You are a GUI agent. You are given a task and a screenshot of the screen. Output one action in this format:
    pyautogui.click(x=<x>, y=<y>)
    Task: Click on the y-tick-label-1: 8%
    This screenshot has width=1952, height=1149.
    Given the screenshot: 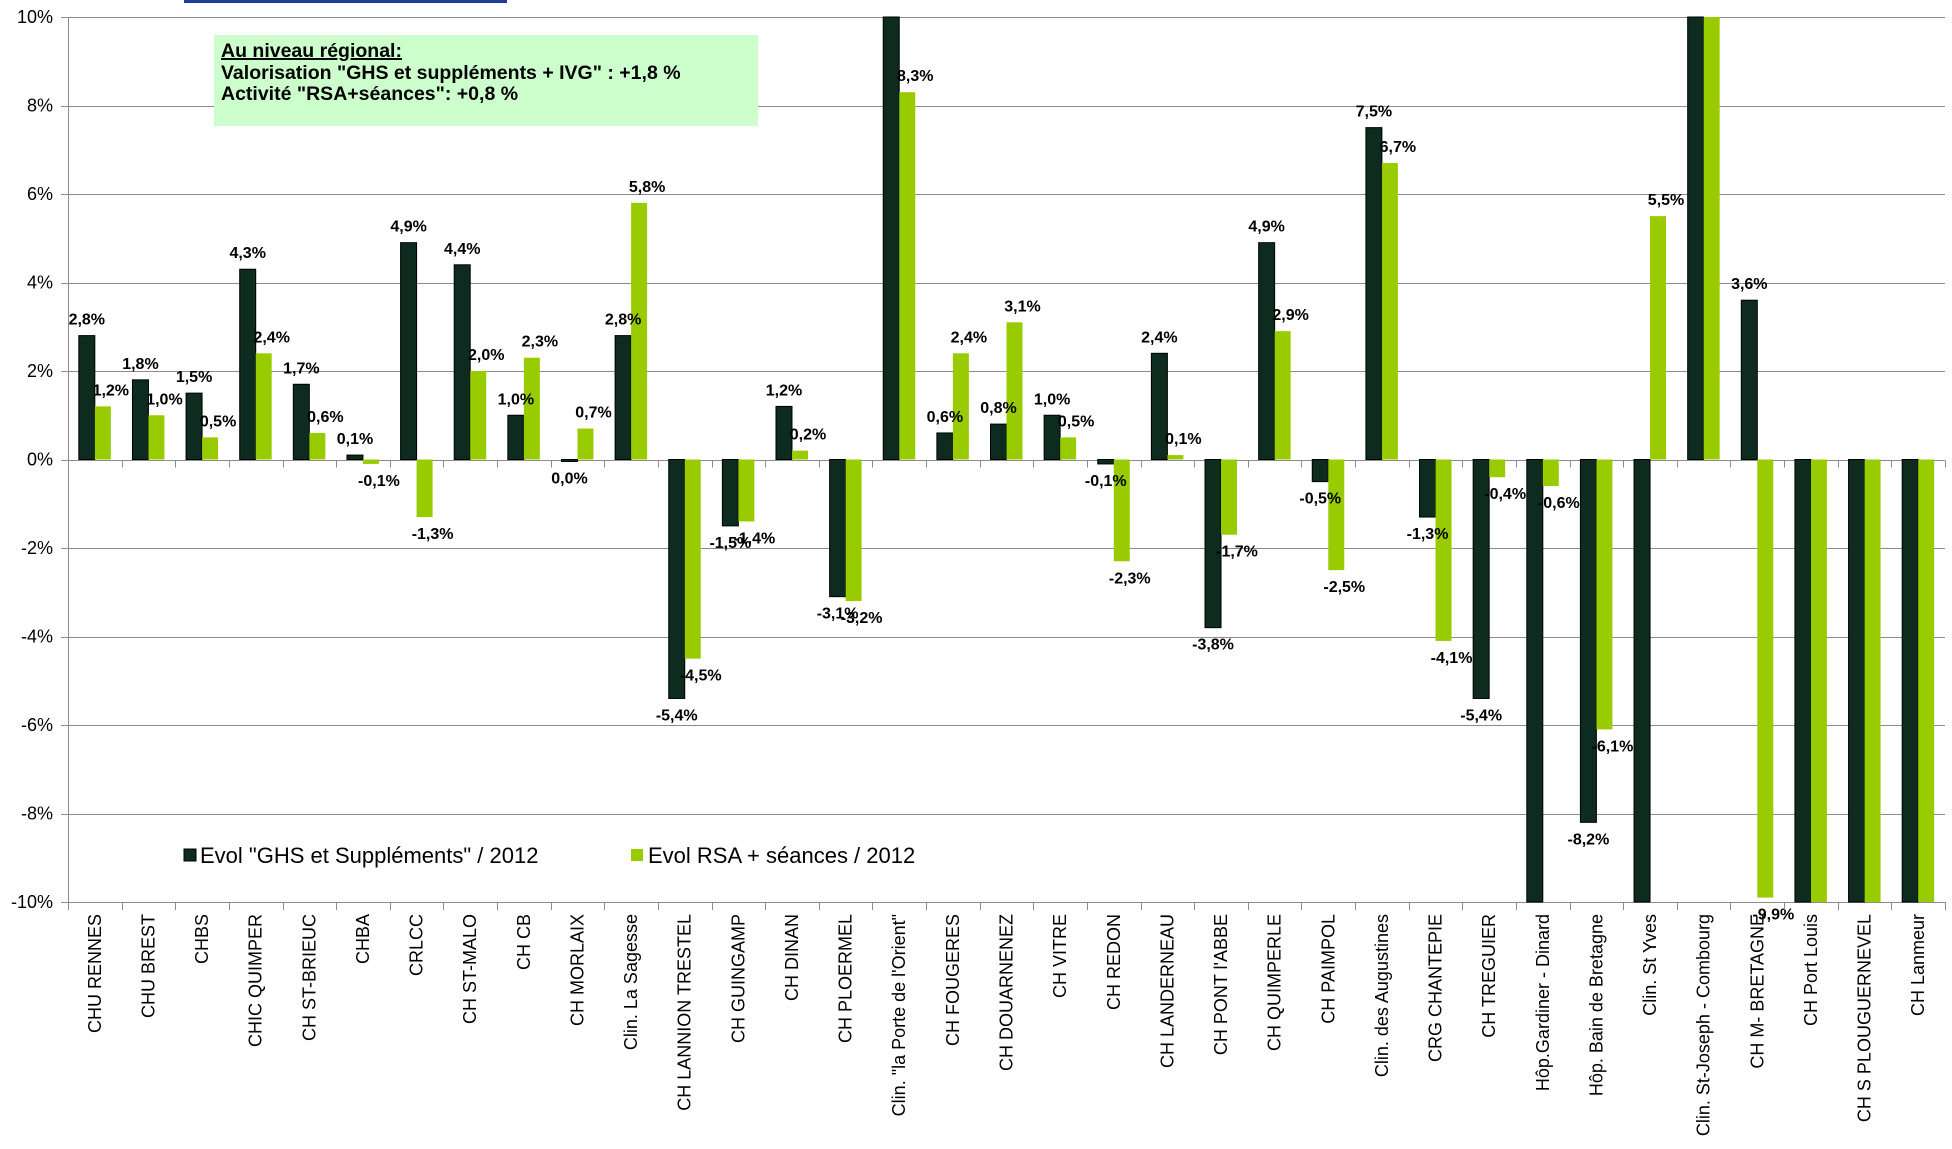 What is the action you would take?
    pyautogui.click(x=40, y=106)
    